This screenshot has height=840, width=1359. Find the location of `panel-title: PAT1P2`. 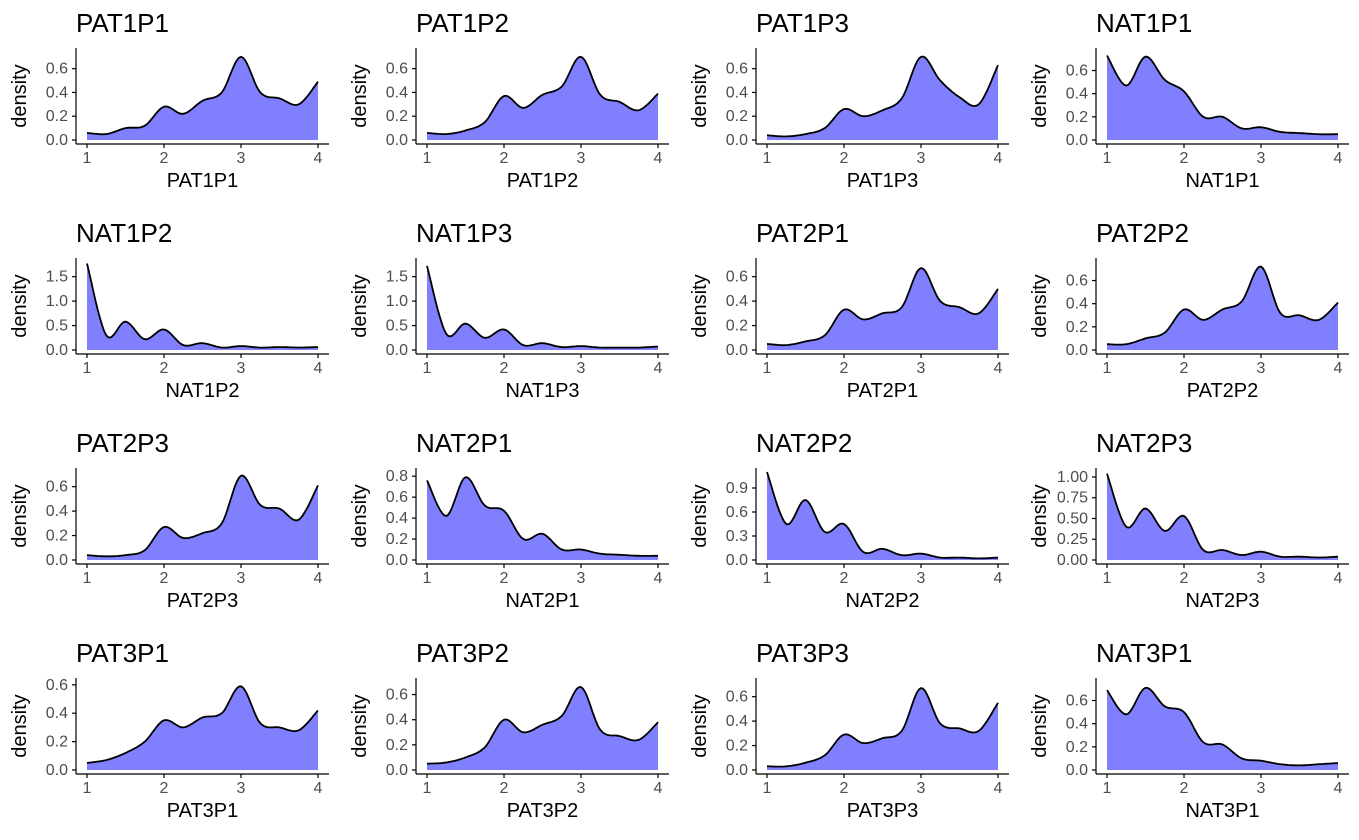

panel-title: PAT1P2 is located at coordinates (462, 23).